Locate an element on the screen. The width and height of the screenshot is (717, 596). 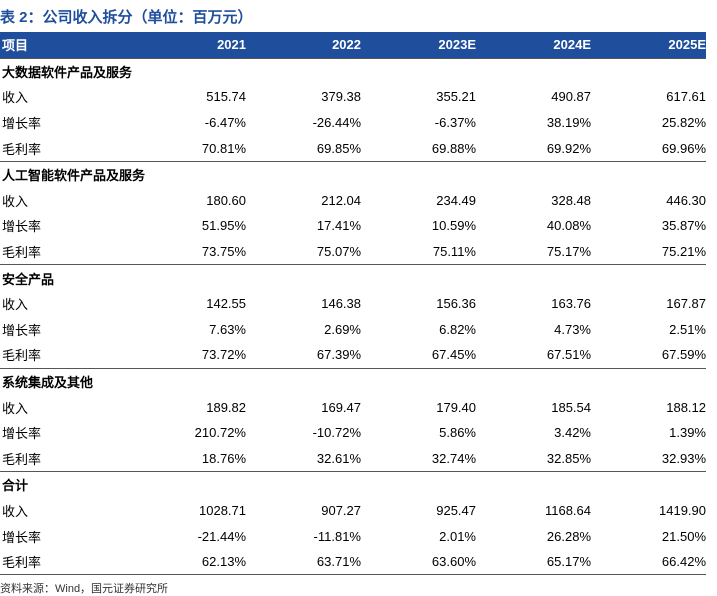
cell: 446.30 is located at coordinates (686, 200).